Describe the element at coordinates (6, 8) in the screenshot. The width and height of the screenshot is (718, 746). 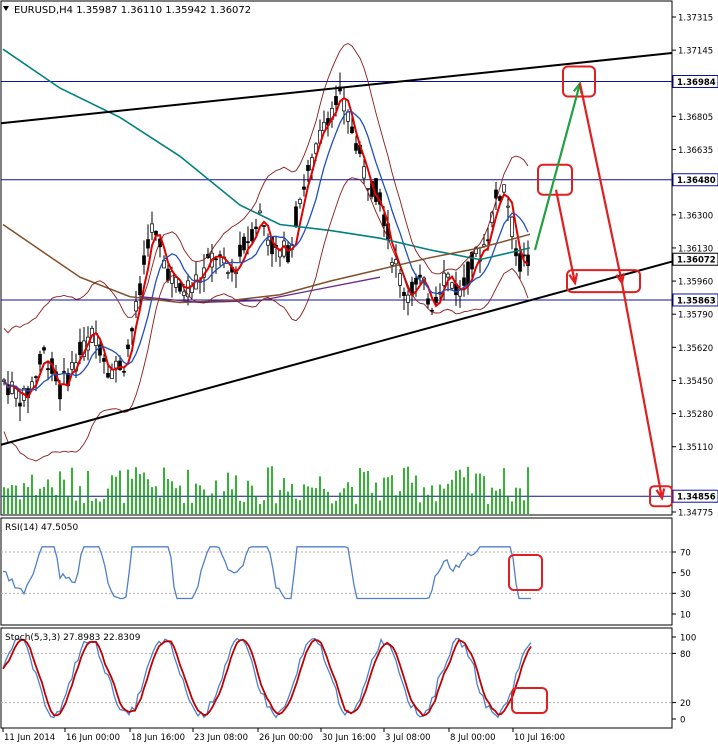
I see `dropdown-triangle-icon` at that location.